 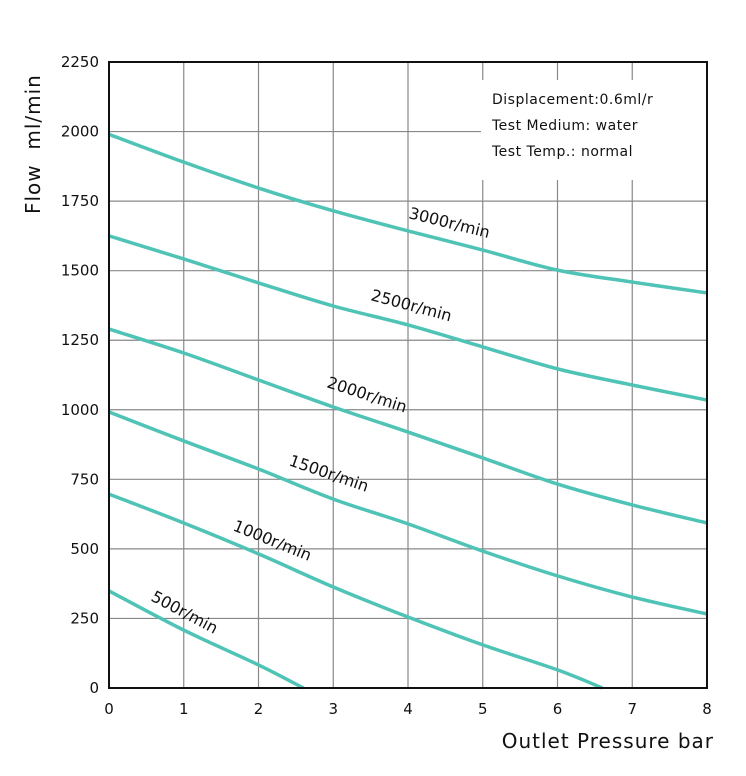 I want to click on annotation-temp: Test Temp.: normal, so click(x=562, y=152).